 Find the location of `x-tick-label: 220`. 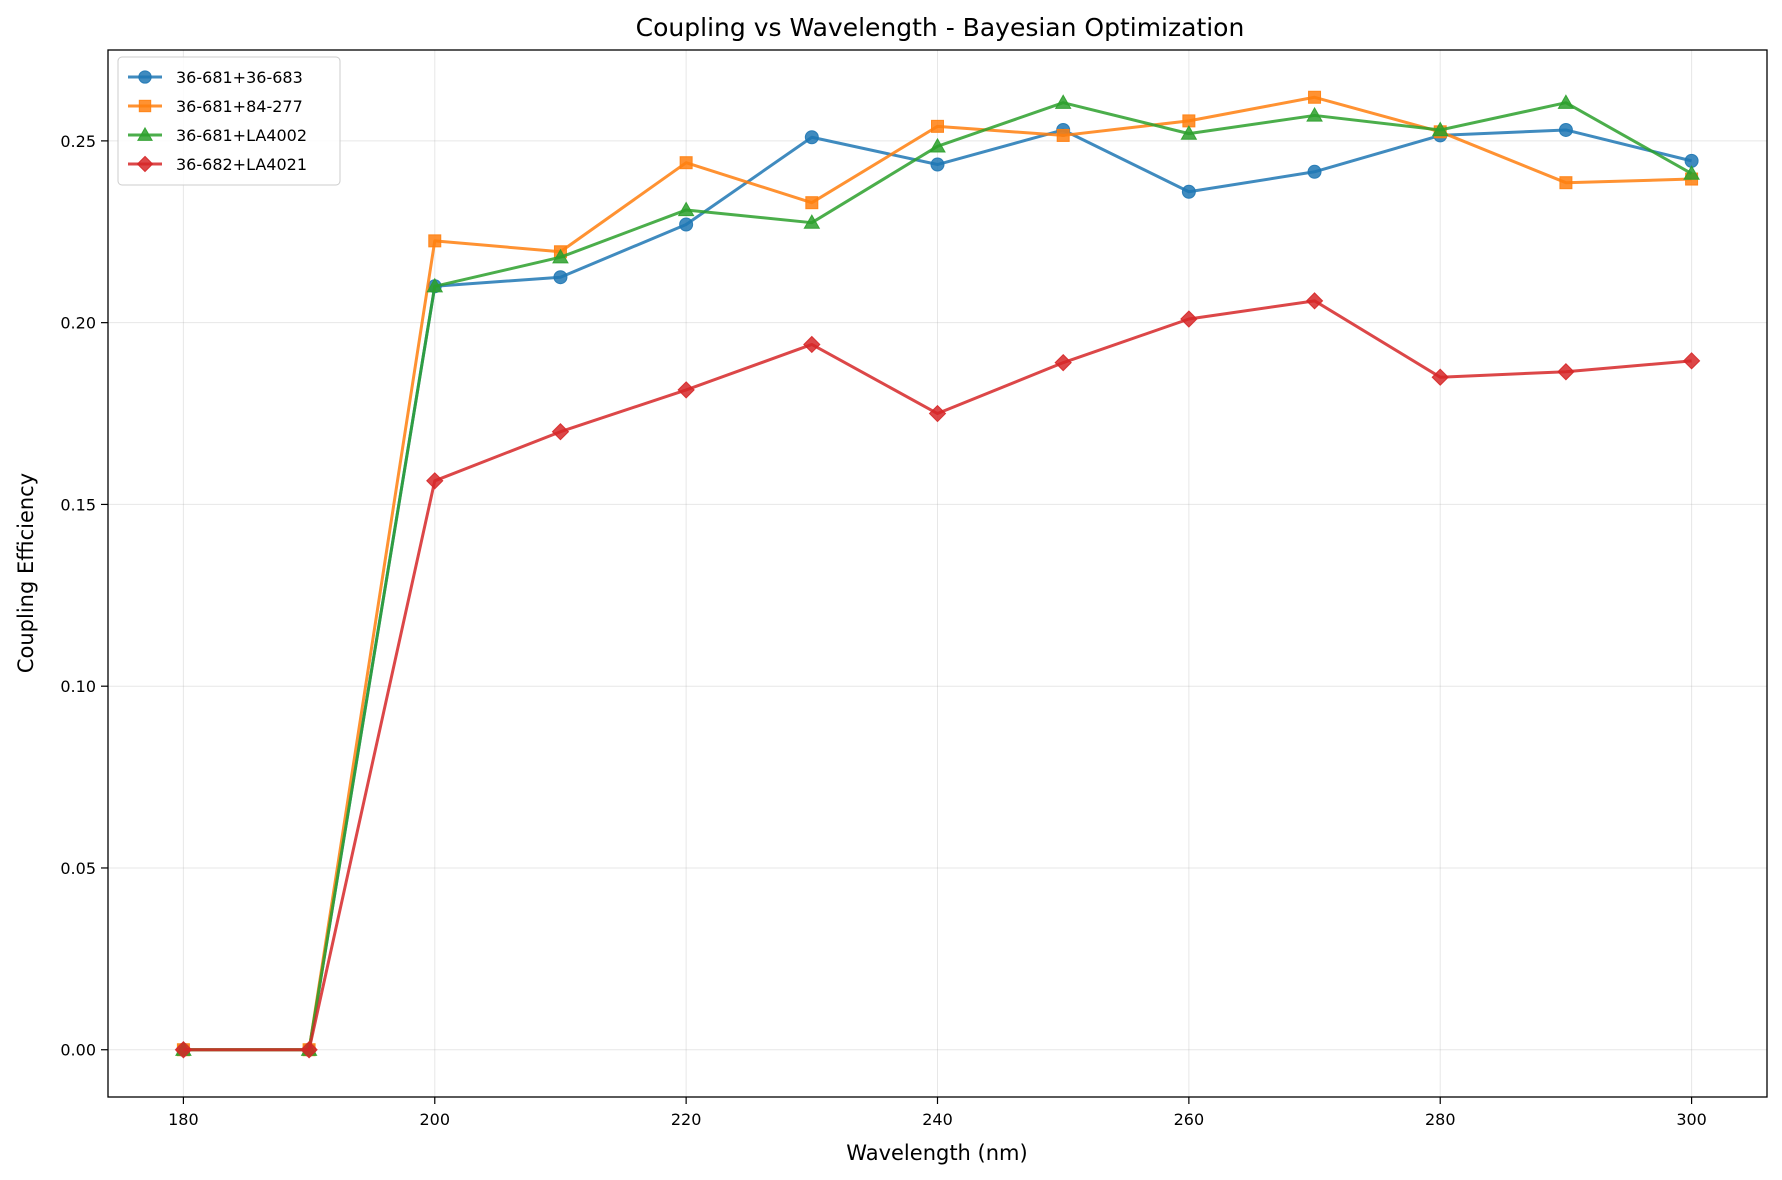

x-tick-label: 220 is located at coordinates (686, 1119).